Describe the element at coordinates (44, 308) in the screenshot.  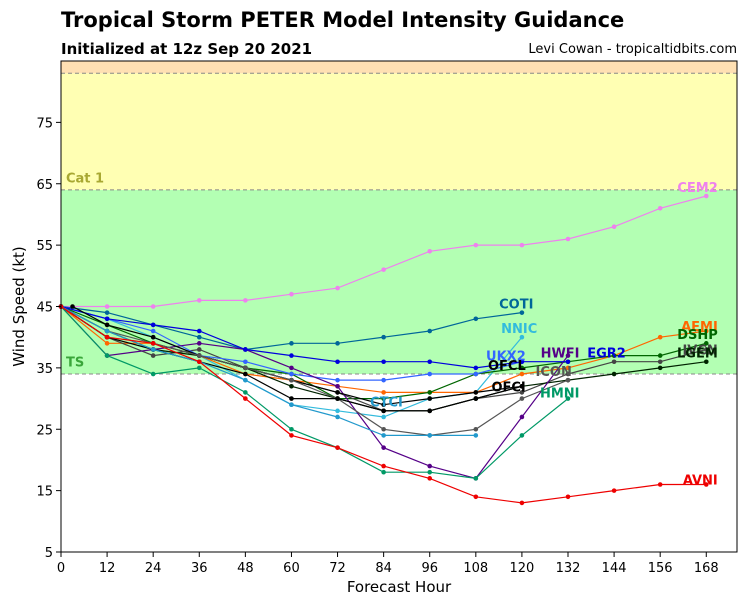
I see `y-tick-label: 45` at that location.